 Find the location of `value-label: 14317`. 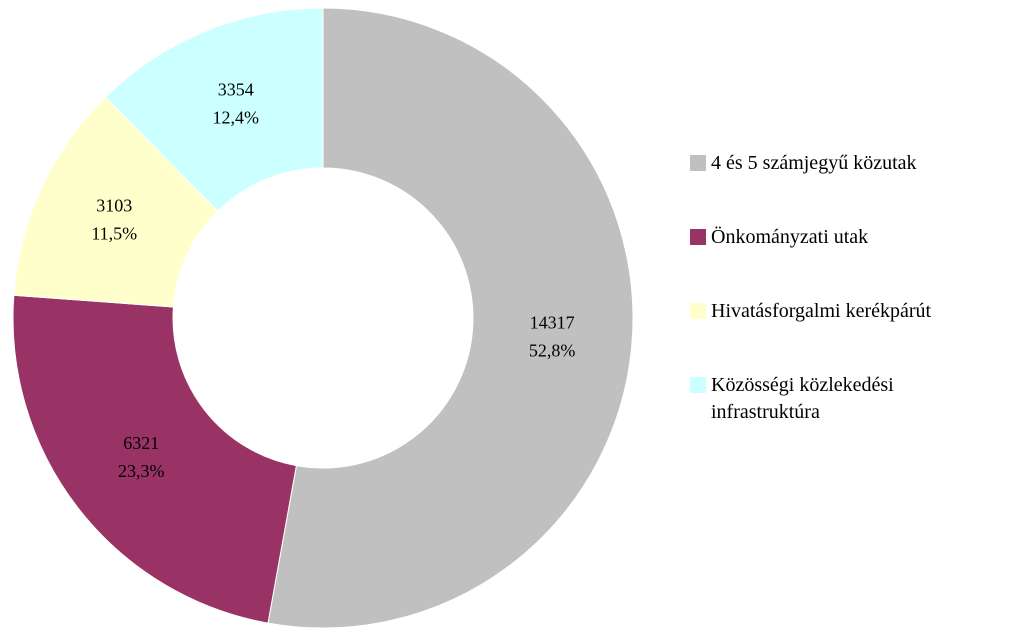

value-label: 14317 is located at coordinates (552, 323).